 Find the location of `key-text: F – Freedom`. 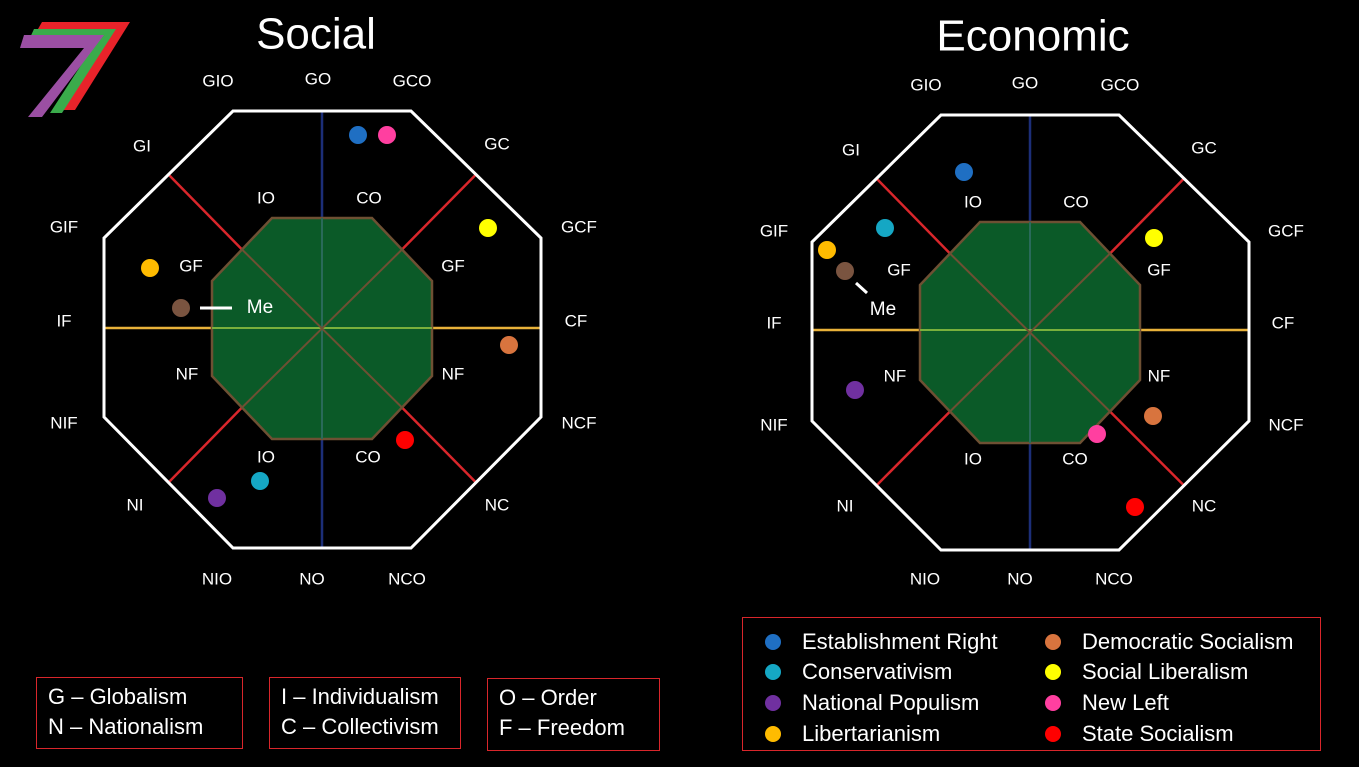

key-text: F – Freedom is located at coordinates (562, 727).